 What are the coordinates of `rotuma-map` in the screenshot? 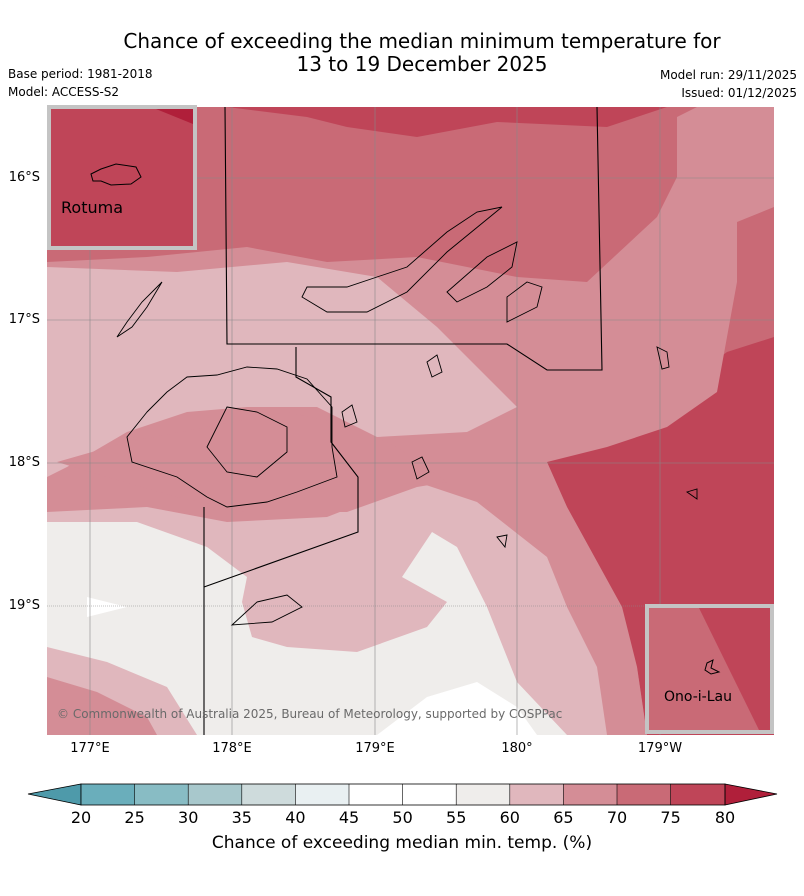 It's located at (141, 147).